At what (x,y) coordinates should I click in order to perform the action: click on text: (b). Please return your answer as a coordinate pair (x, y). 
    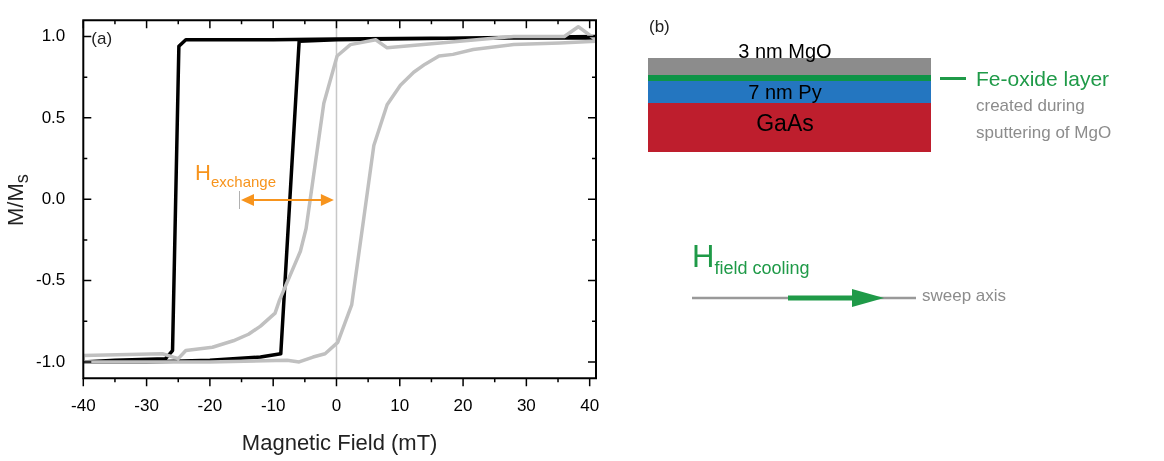
    Looking at the image, I should click on (659, 27).